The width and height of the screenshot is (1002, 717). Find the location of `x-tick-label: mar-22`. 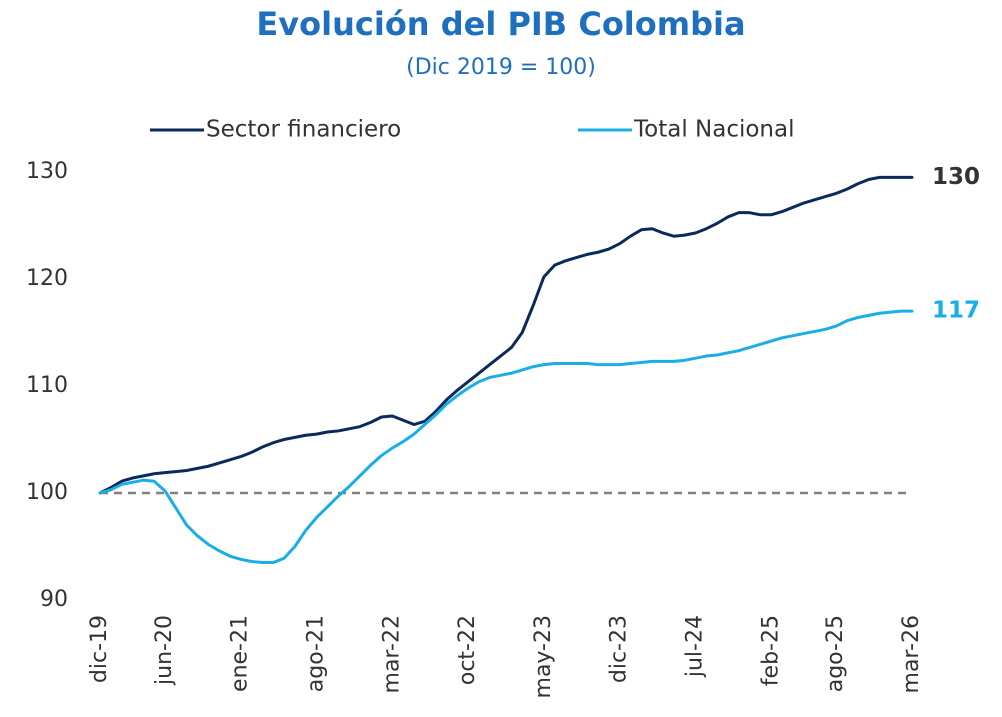

x-tick-label: mar-22 is located at coordinates (391, 654).